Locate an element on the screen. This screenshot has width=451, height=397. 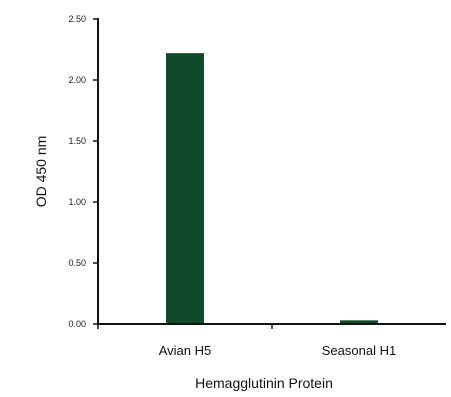
y-axis-ticks: 0.00 0.50 1.00 1.50 2.00 2.50 is located at coordinates (83, 171).